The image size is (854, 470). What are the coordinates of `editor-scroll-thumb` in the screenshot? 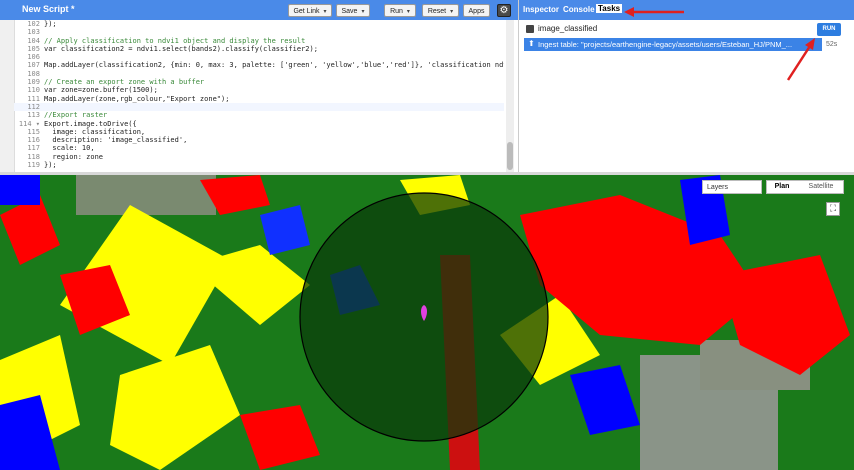 It's located at (510, 156).